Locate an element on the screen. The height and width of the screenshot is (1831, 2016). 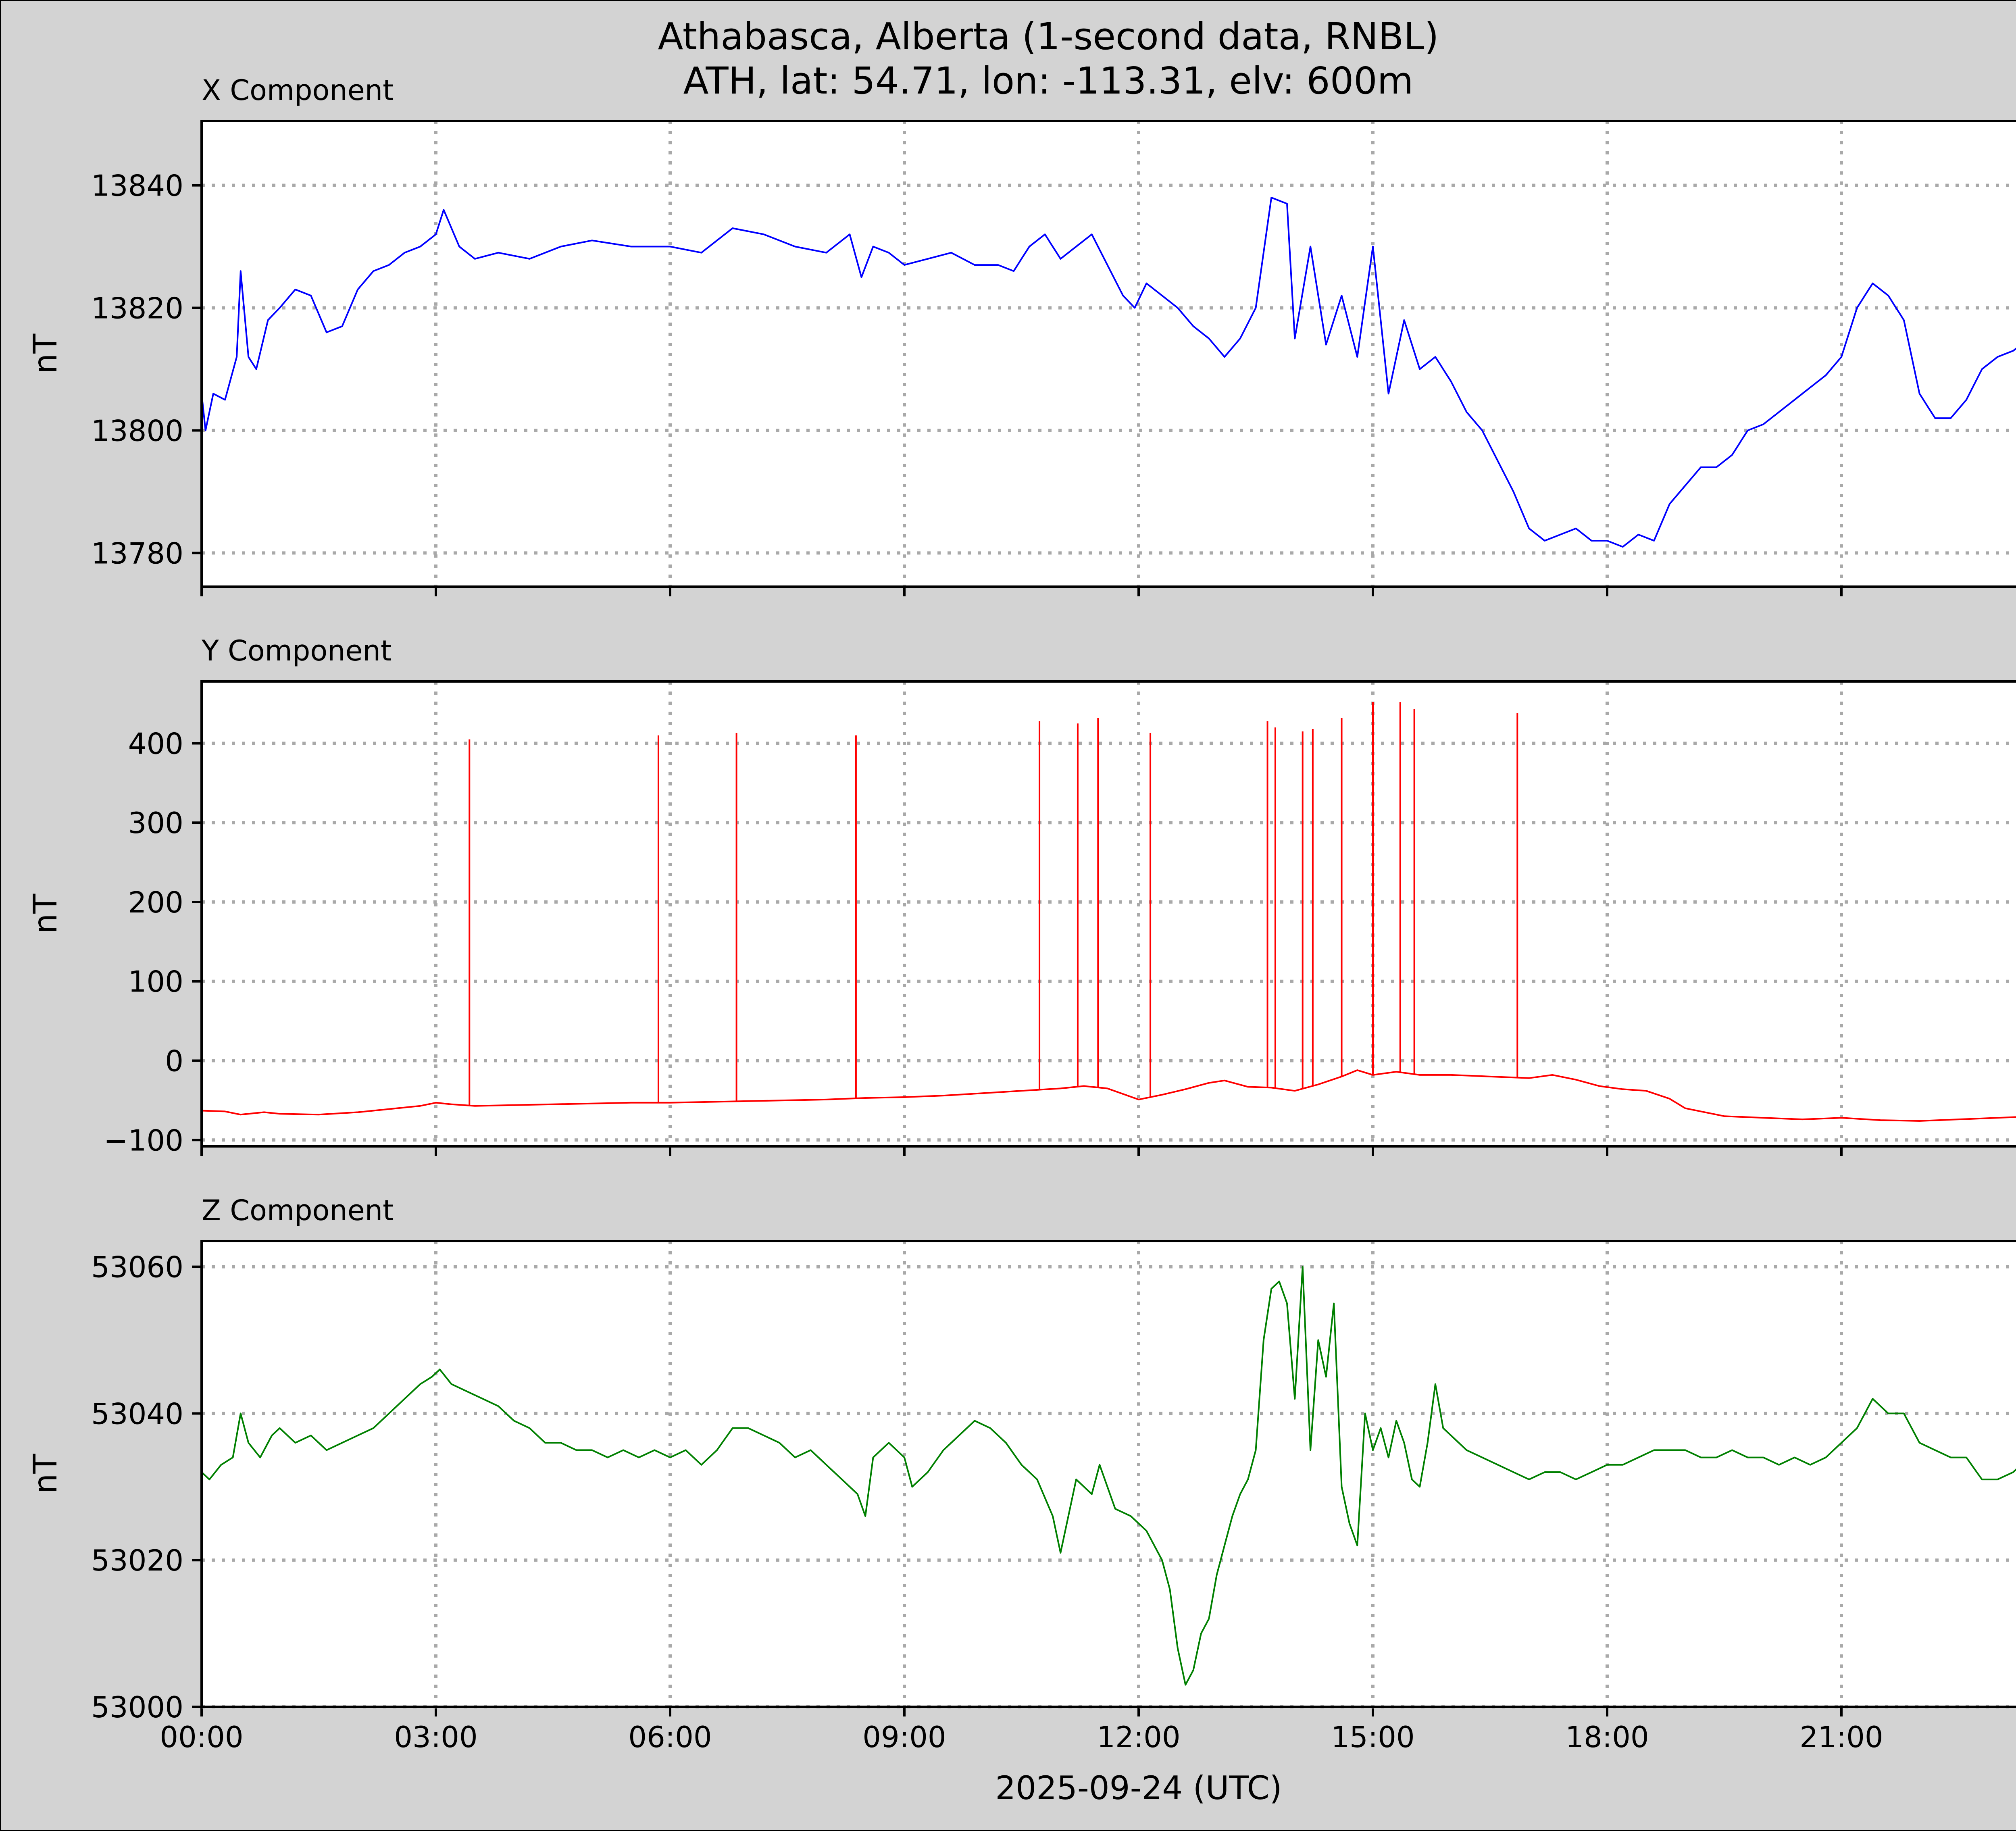
z-y-tick-label: 53040 is located at coordinates (137, 1414).